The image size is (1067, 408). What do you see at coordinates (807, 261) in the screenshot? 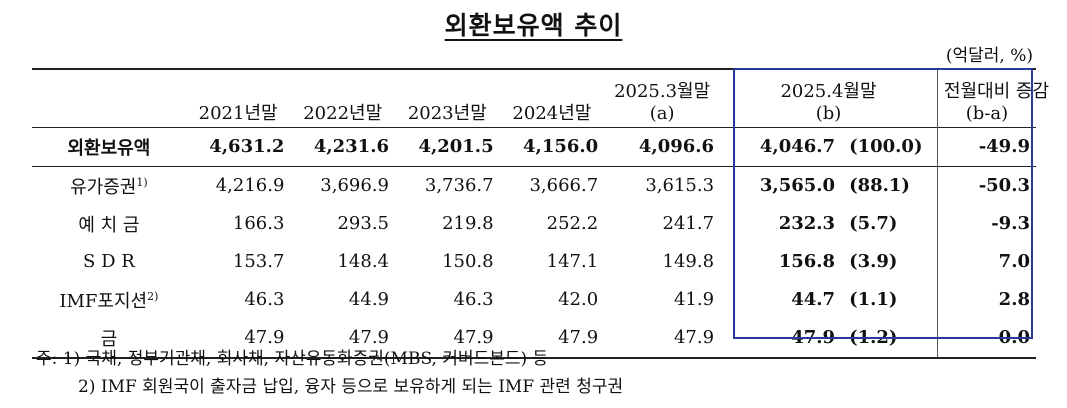
I see `cell-2025-04: 156.8` at bounding box center [807, 261].